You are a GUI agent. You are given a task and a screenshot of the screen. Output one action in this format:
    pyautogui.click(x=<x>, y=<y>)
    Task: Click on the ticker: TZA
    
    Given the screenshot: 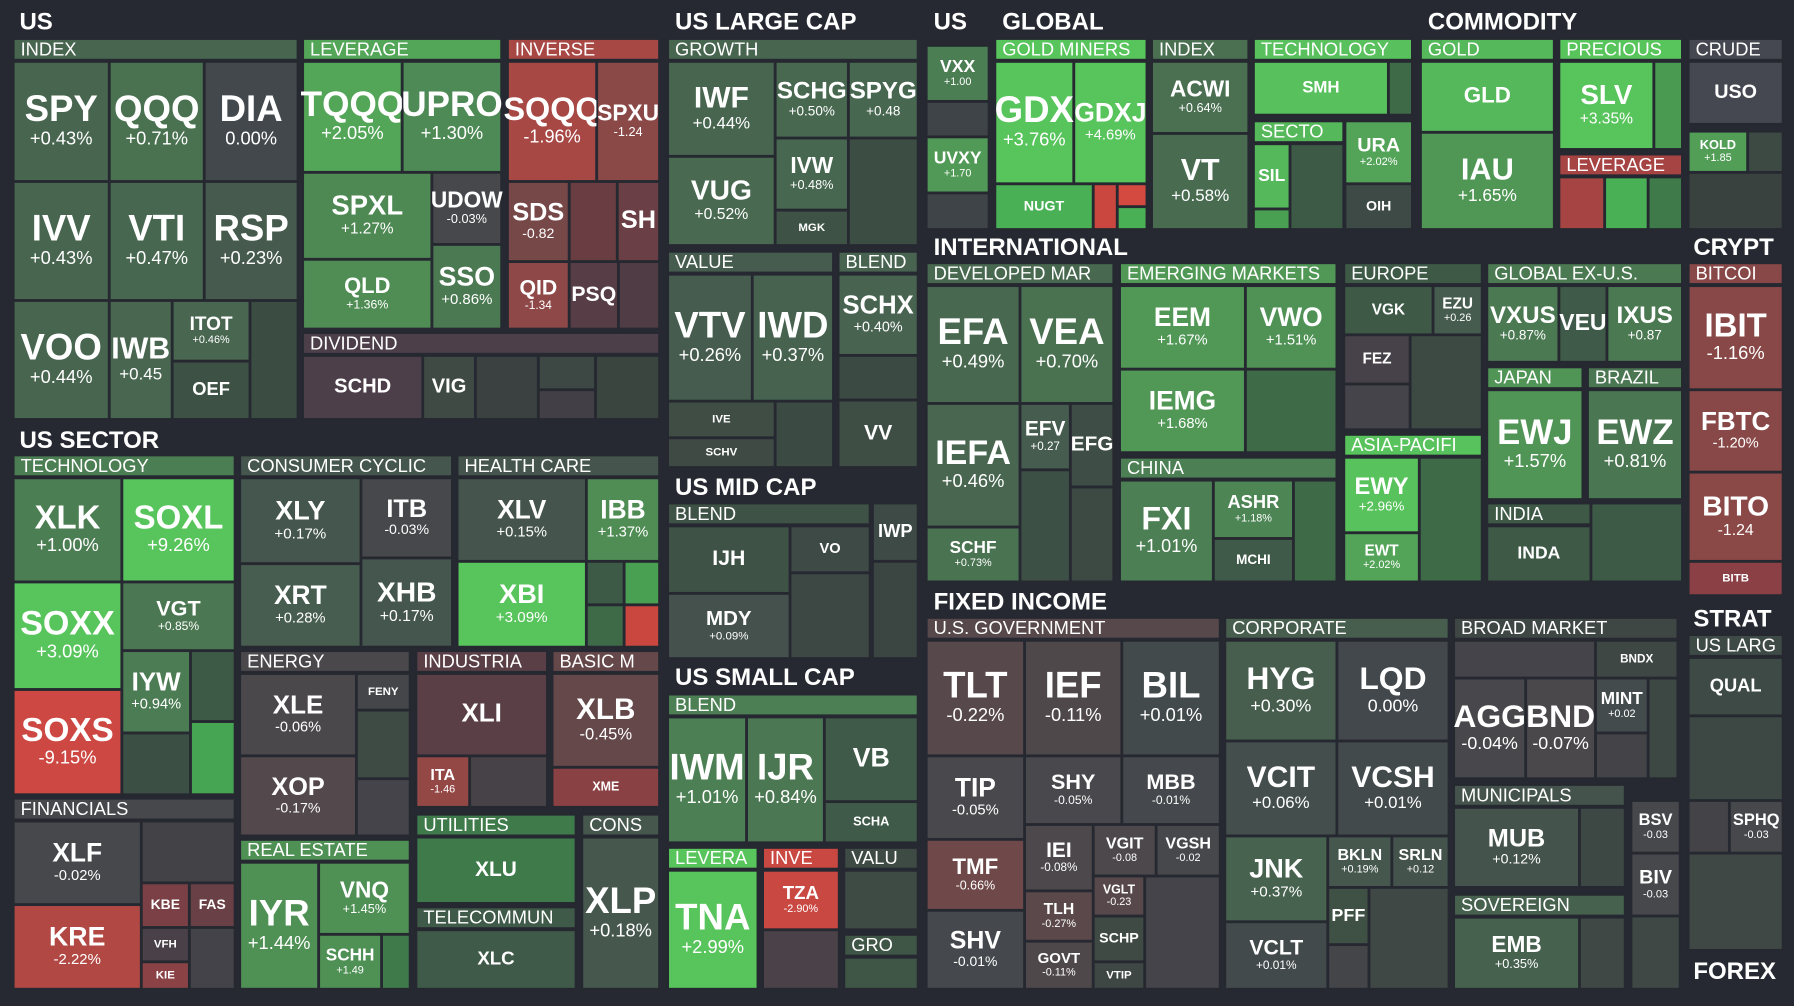 What is the action you would take?
    pyautogui.click(x=801, y=892)
    